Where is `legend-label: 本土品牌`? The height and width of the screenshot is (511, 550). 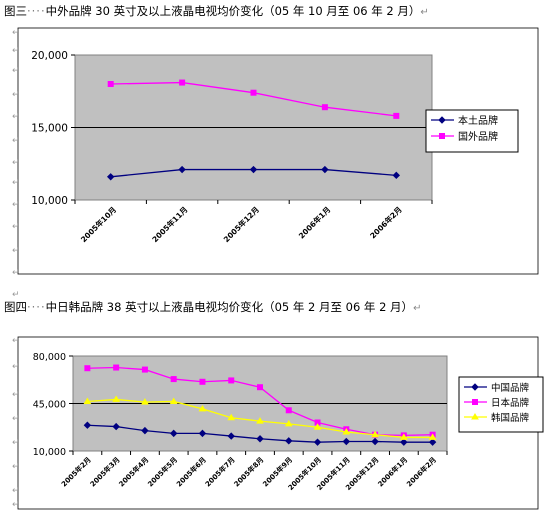 legend-label: 本土品牌 is located at coordinates (478, 120).